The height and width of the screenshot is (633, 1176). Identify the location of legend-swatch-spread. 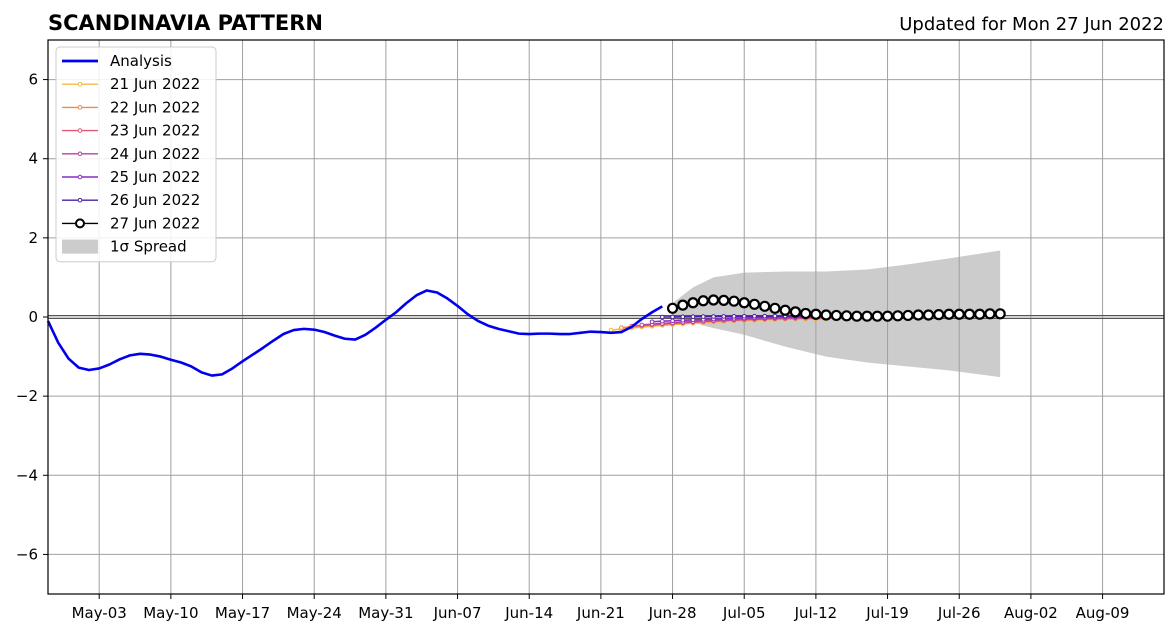
(80, 246).